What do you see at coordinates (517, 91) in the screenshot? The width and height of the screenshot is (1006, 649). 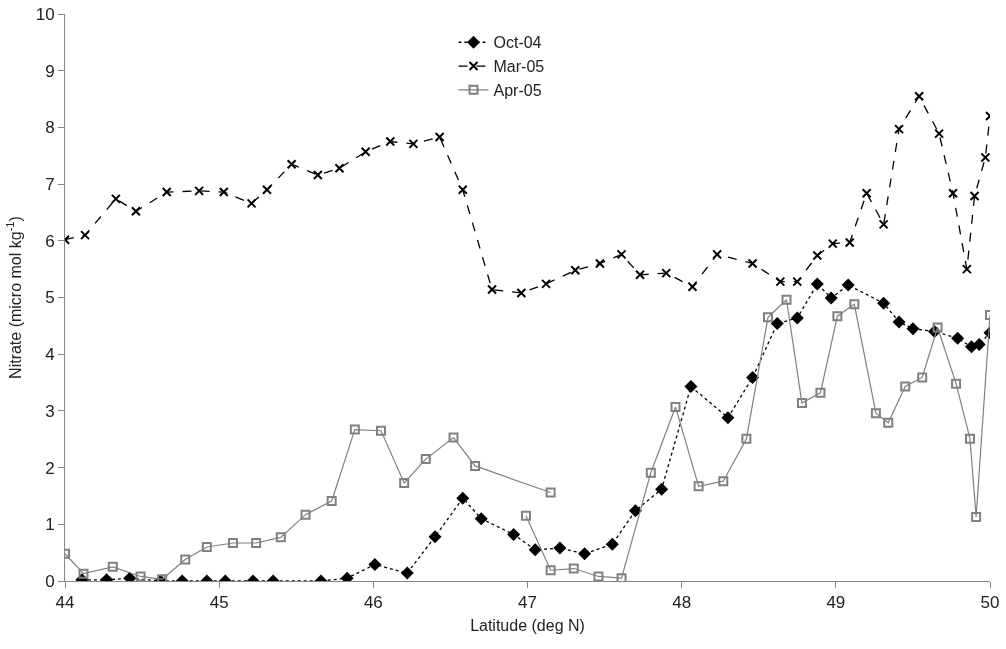 I see `legend-label: Apr-05` at bounding box center [517, 91].